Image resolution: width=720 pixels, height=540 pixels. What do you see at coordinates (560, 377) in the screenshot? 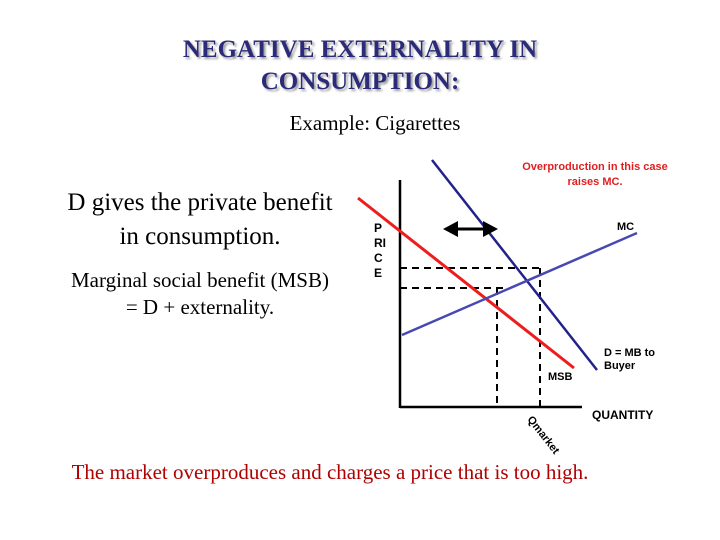
I see `msb-label: MSB` at bounding box center [560, 377].